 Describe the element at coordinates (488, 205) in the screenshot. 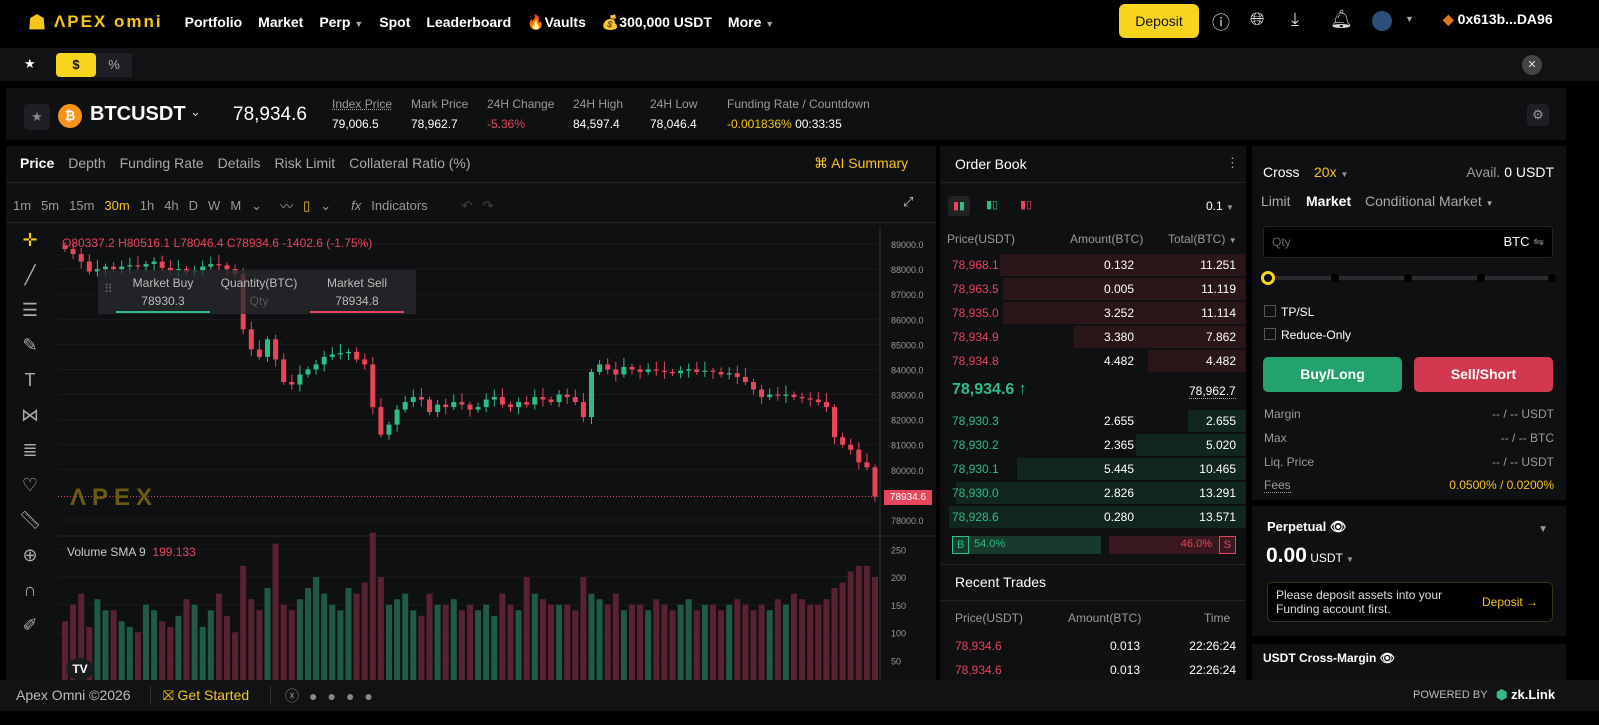

I see `redo-icon: ↷` at that location.